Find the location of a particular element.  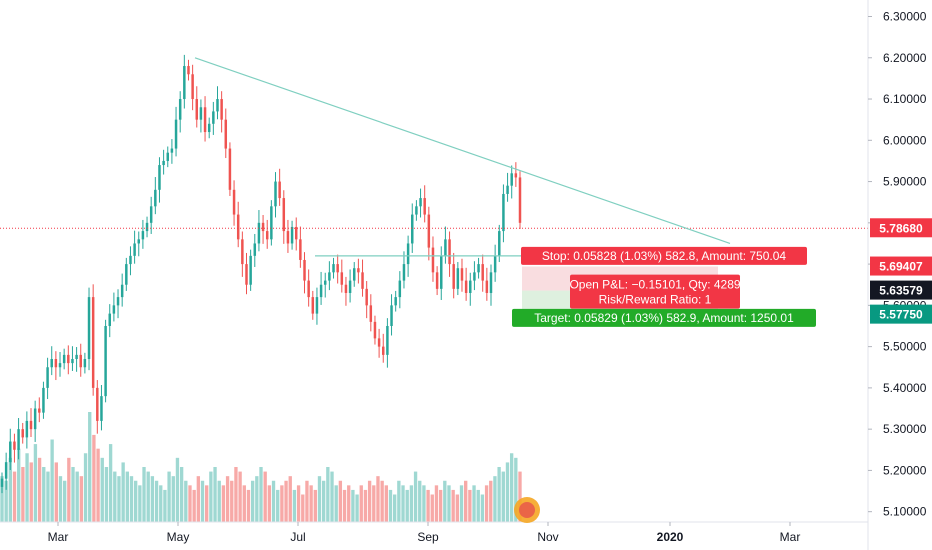

x-tick-label: Jul is located at coordinates (297, 537).